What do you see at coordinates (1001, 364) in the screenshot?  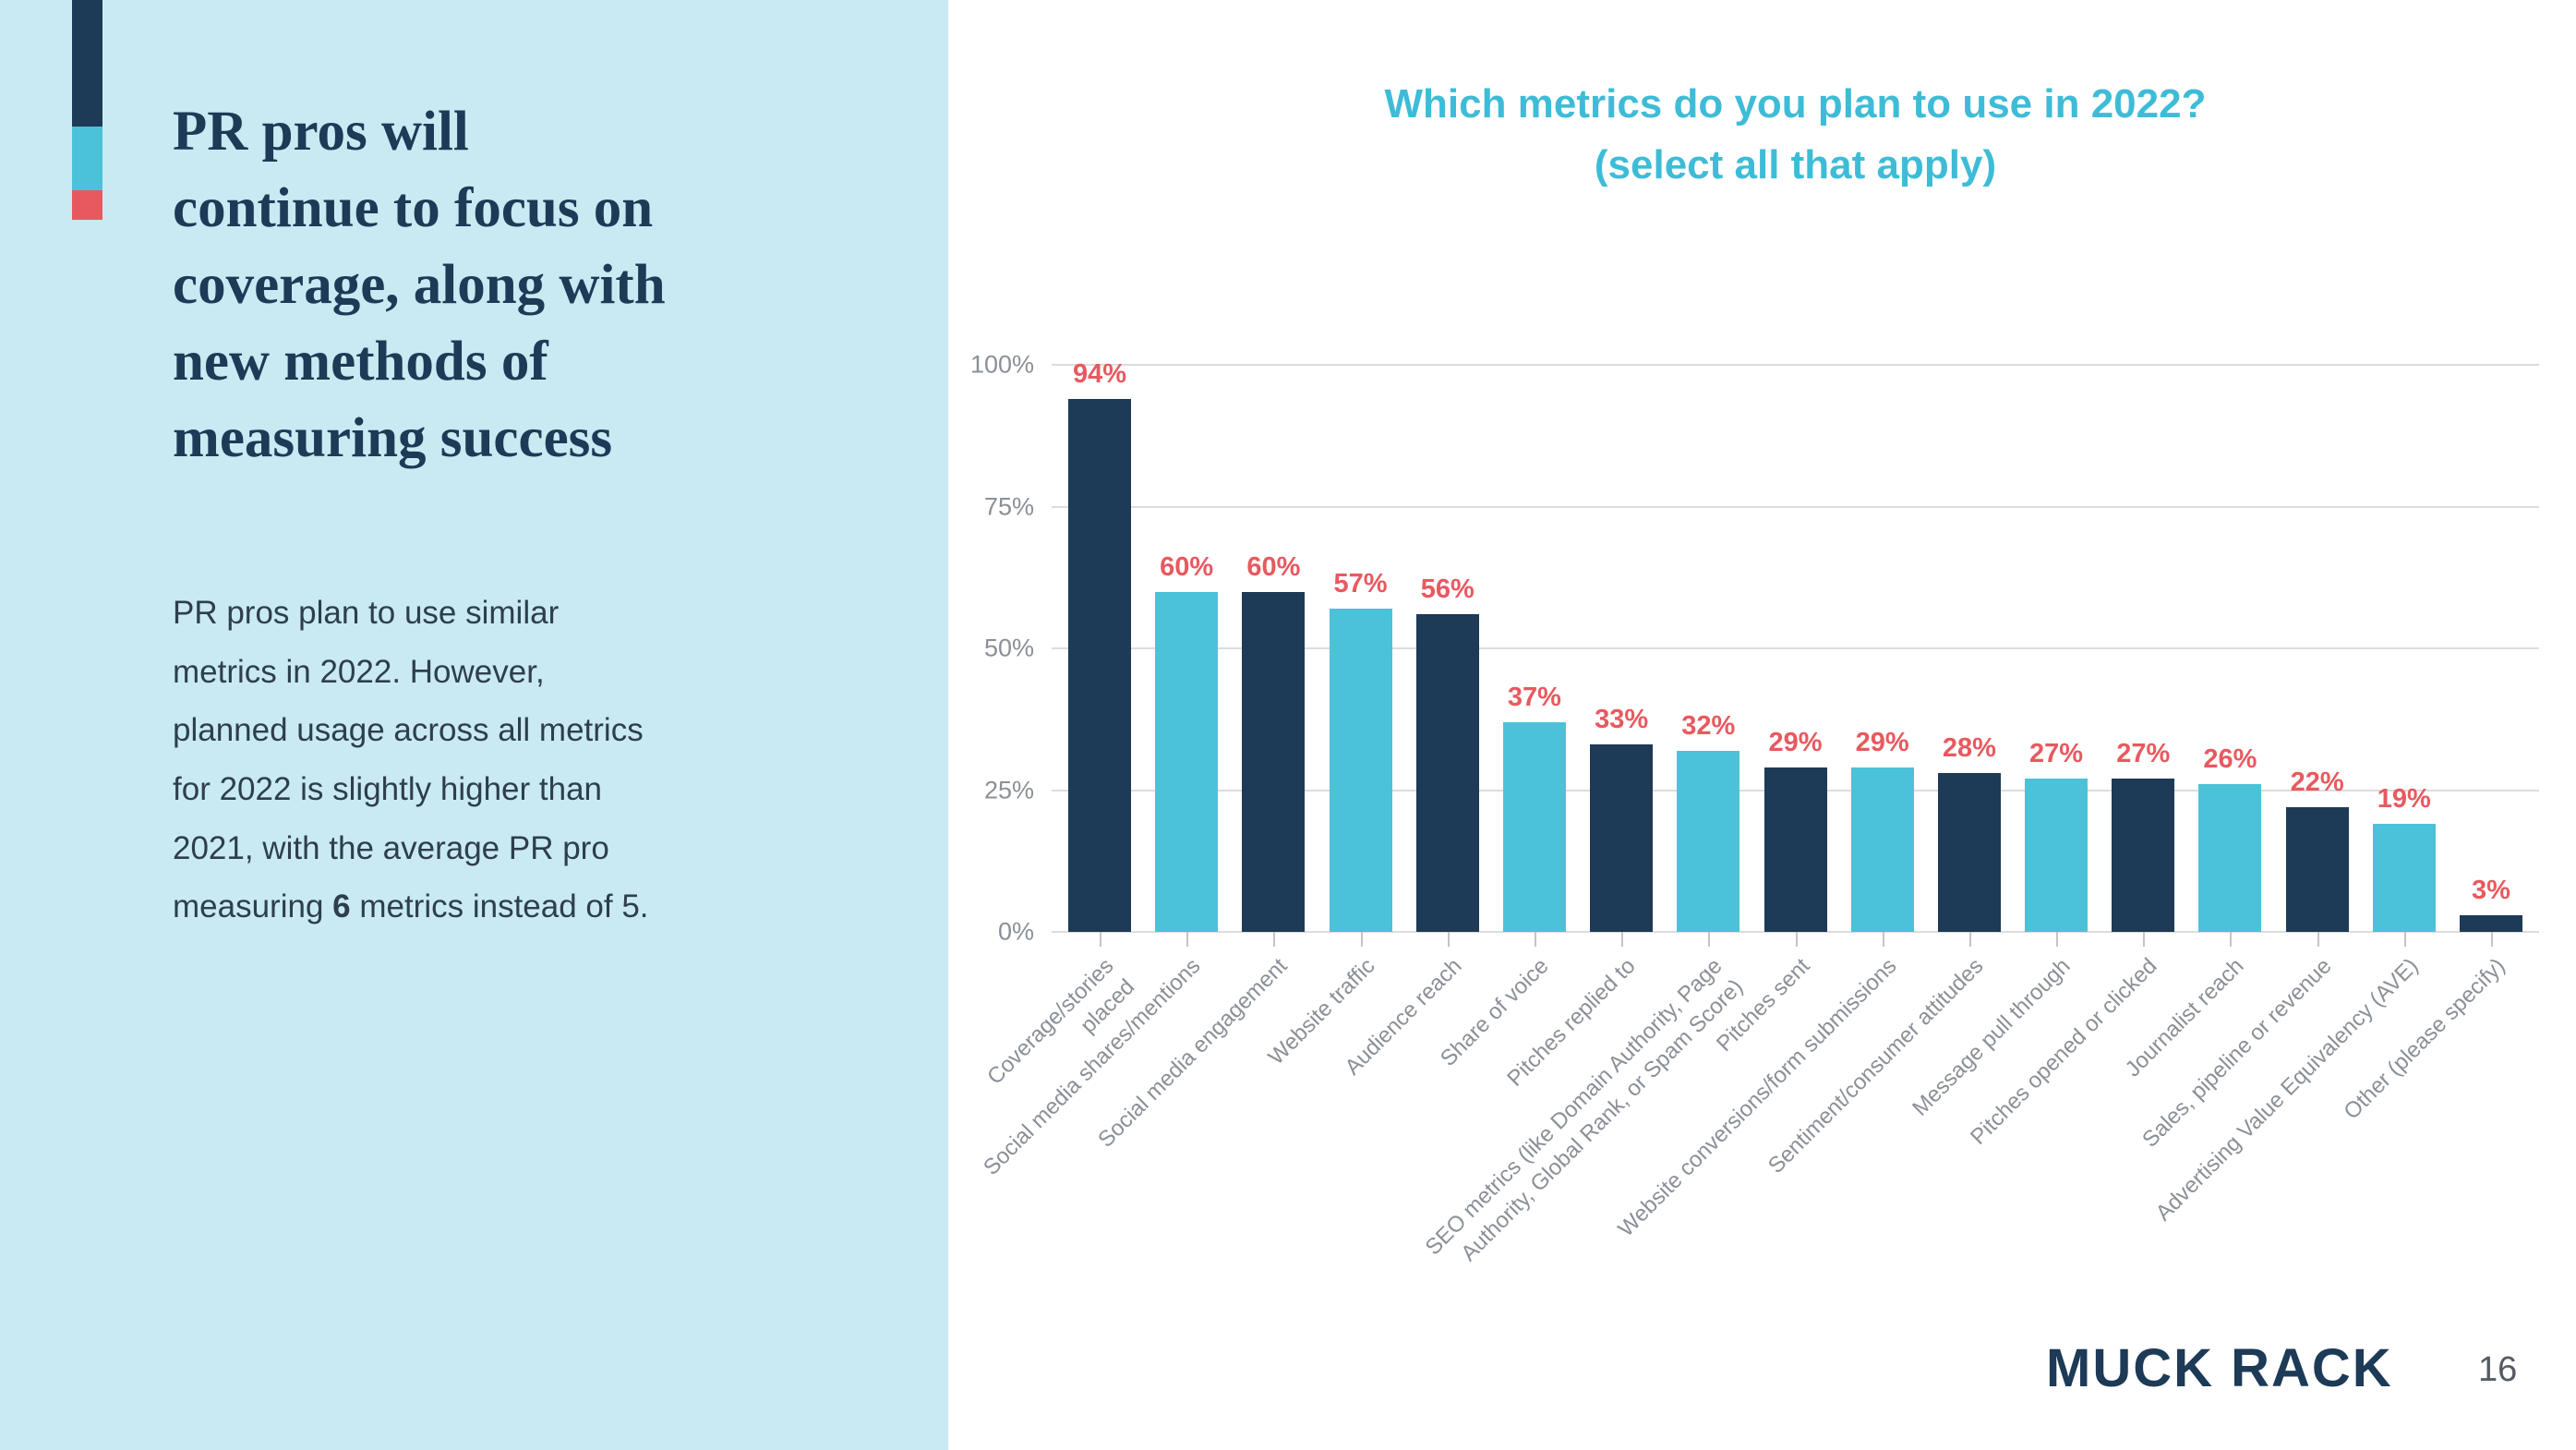 I see `y-tick-label: 100%` at bounding box center [1001, 364].